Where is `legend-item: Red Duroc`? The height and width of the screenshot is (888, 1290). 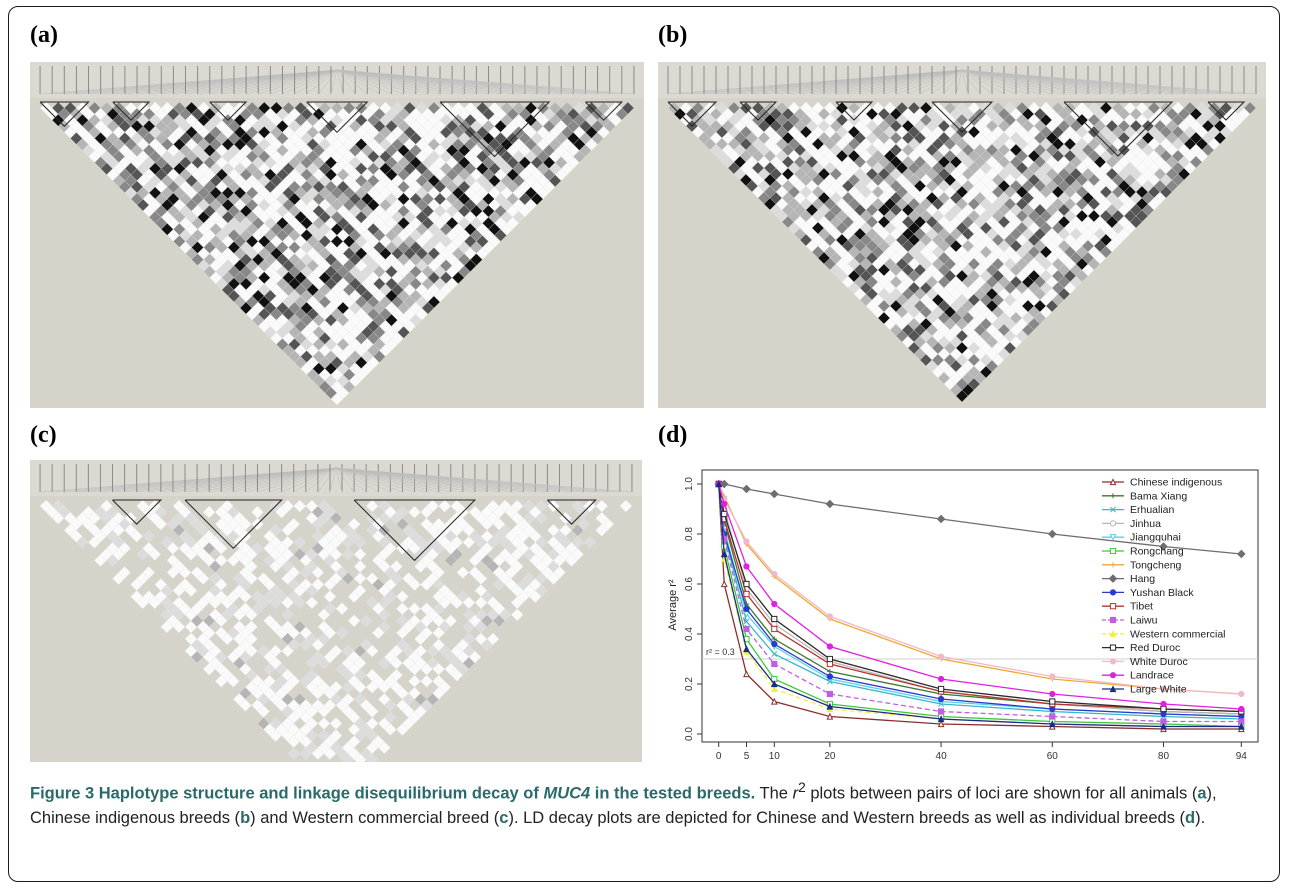
legend-item: Red Duroc is located at coordinates (1141, 648).